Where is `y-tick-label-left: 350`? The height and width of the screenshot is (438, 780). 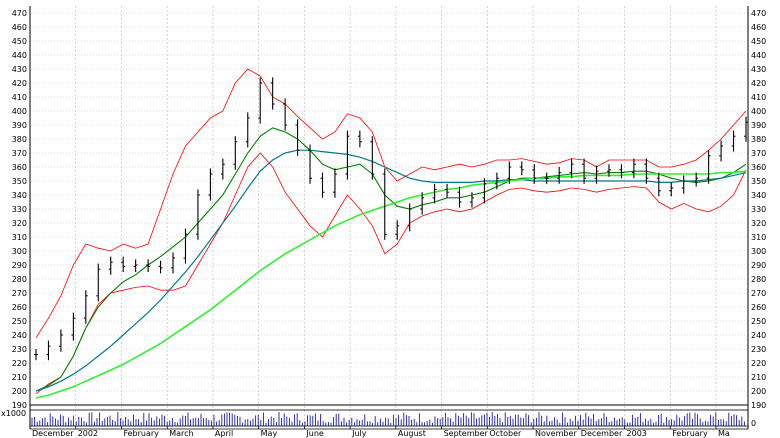 y-tick-label-left: 350 is located at coordinates (19, 181).